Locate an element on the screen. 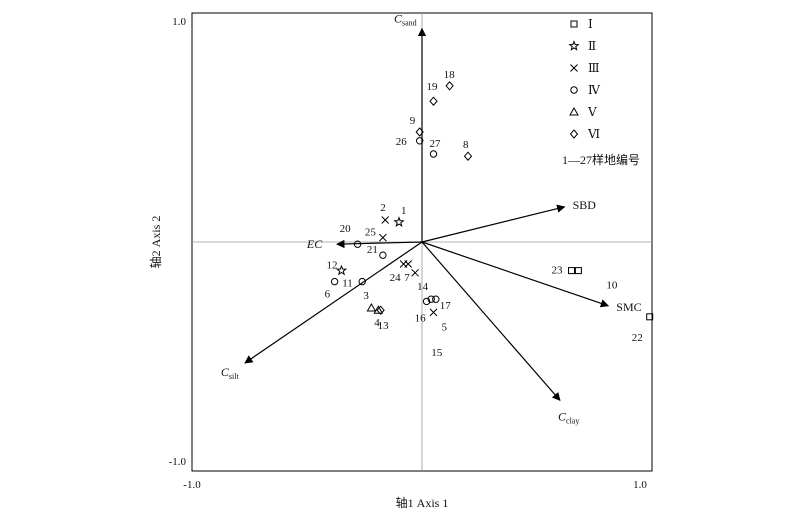  legend-label-5: Ⅴ is located at coordinates (592, 112).